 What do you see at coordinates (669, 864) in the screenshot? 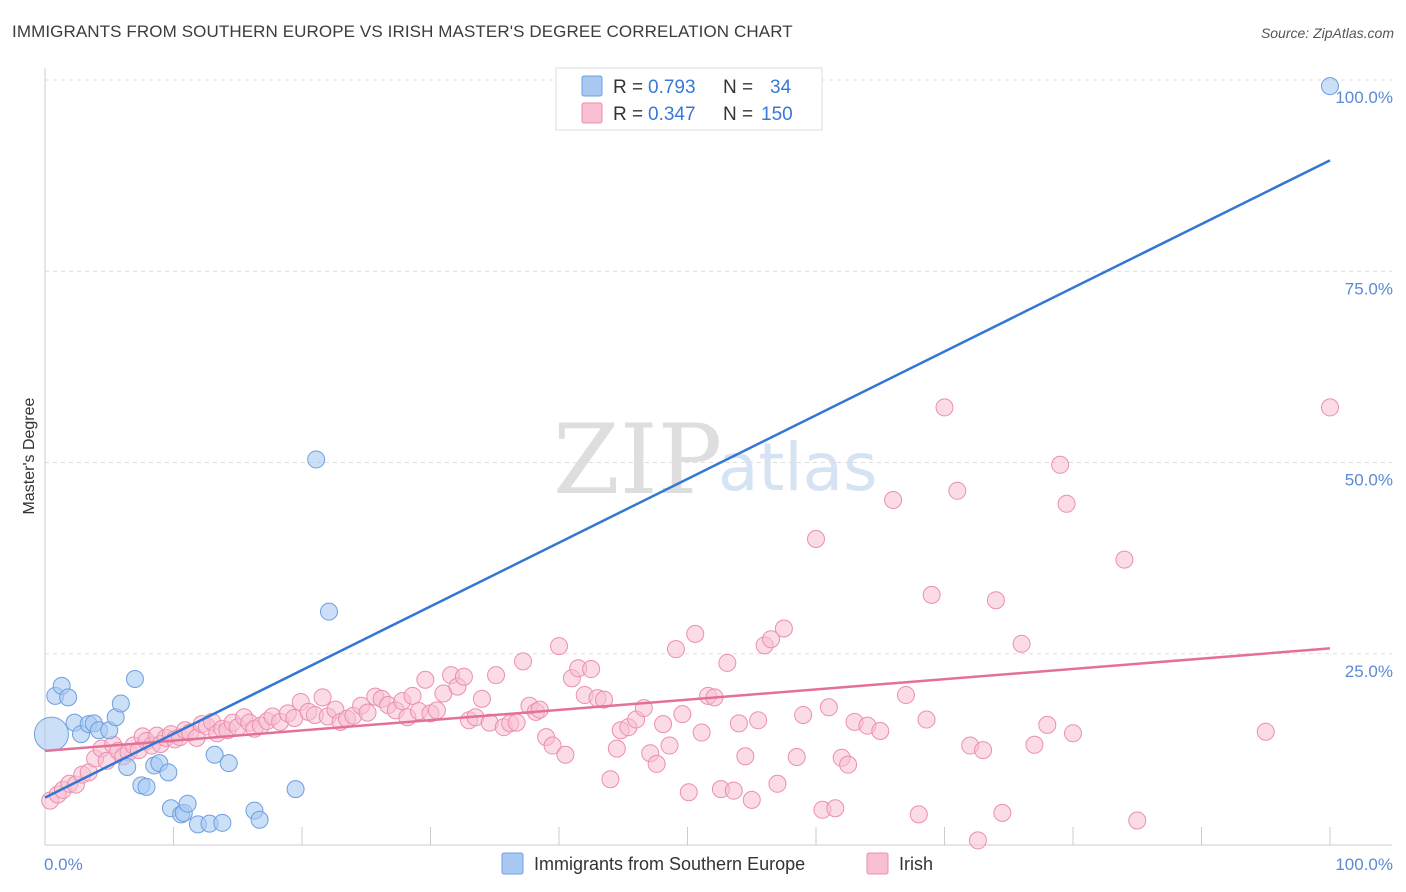
I see `bottom-legend-label-blue: Immigrants from Southern Europe` at bounding box center [669, 864].